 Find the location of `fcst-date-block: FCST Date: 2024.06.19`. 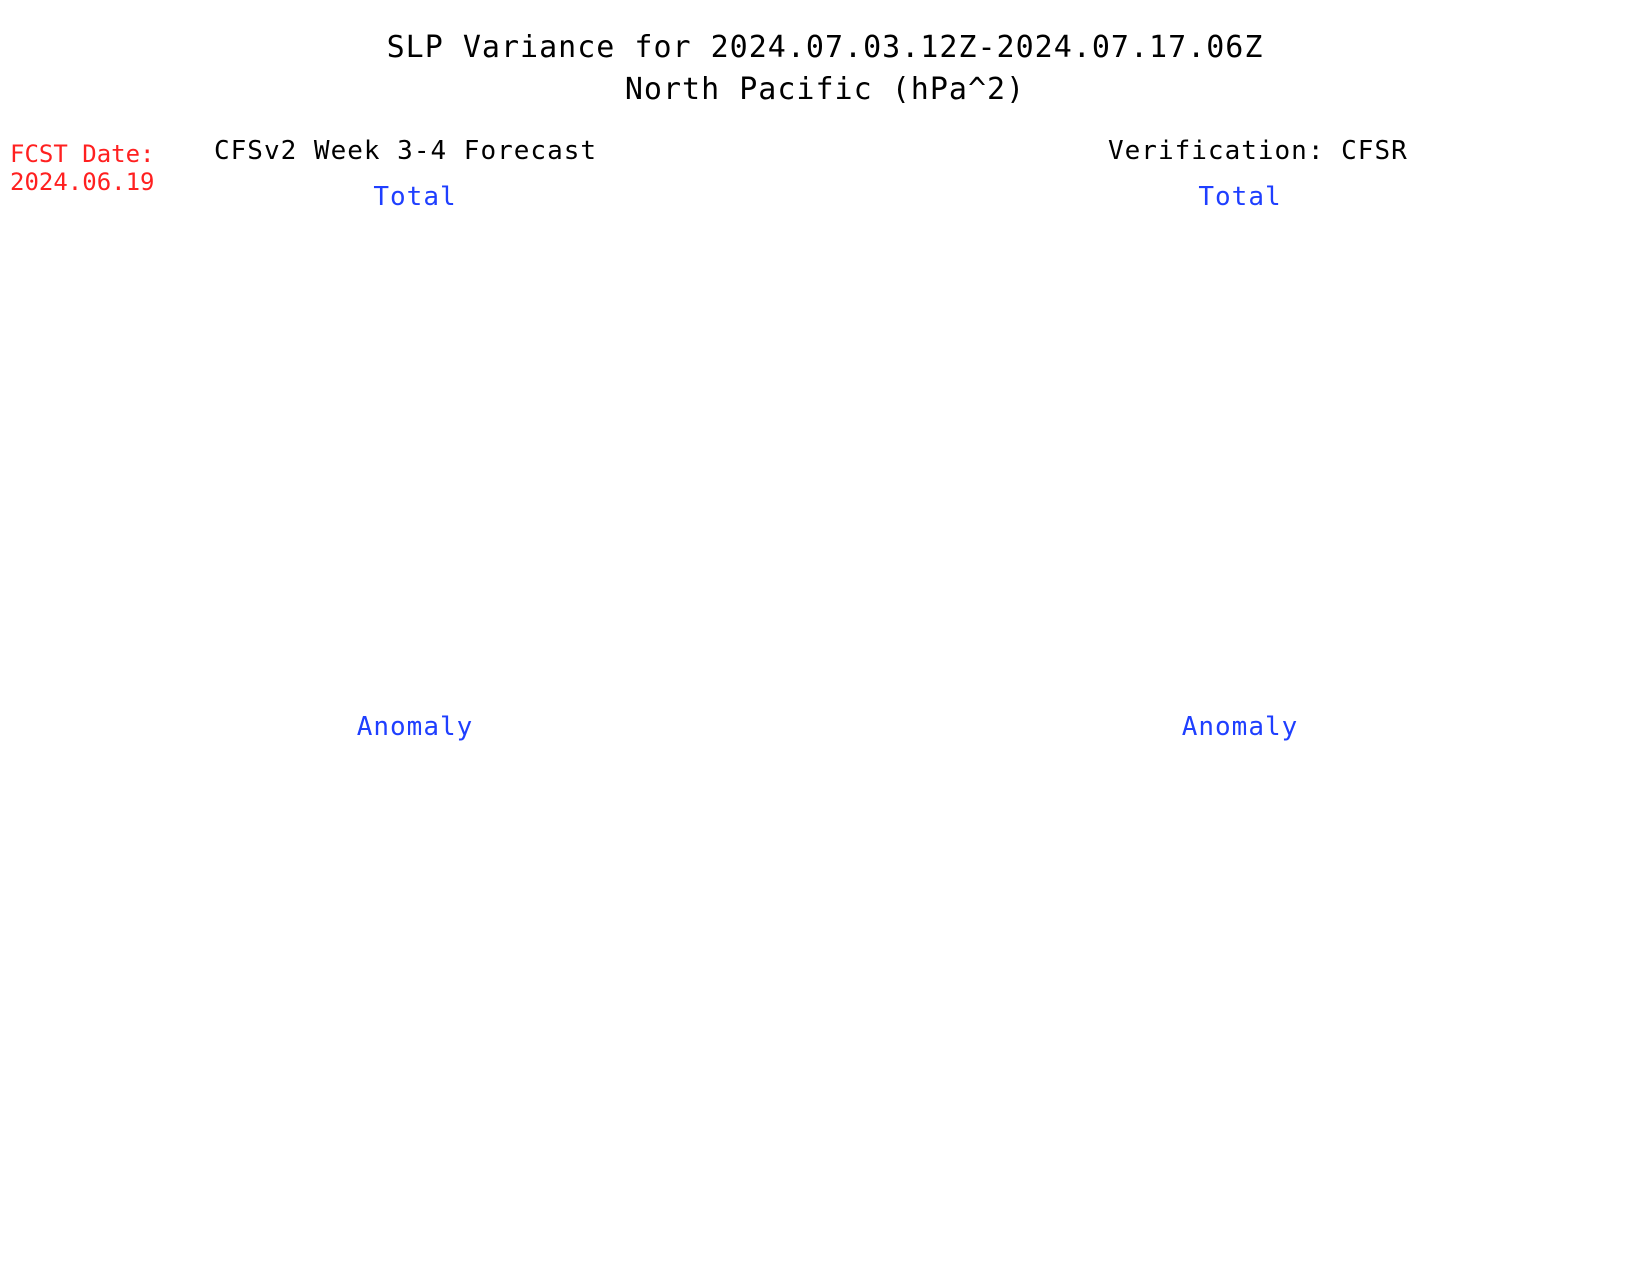

fcst-date-block: FCST Date: 2024.06.19 is located at coordinates (82, 168).